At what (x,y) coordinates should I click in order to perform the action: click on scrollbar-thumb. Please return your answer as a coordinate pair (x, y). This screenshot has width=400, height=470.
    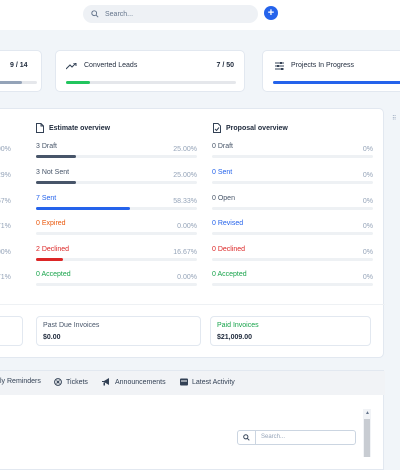
    Looking at the image, I should click on (367, 438).